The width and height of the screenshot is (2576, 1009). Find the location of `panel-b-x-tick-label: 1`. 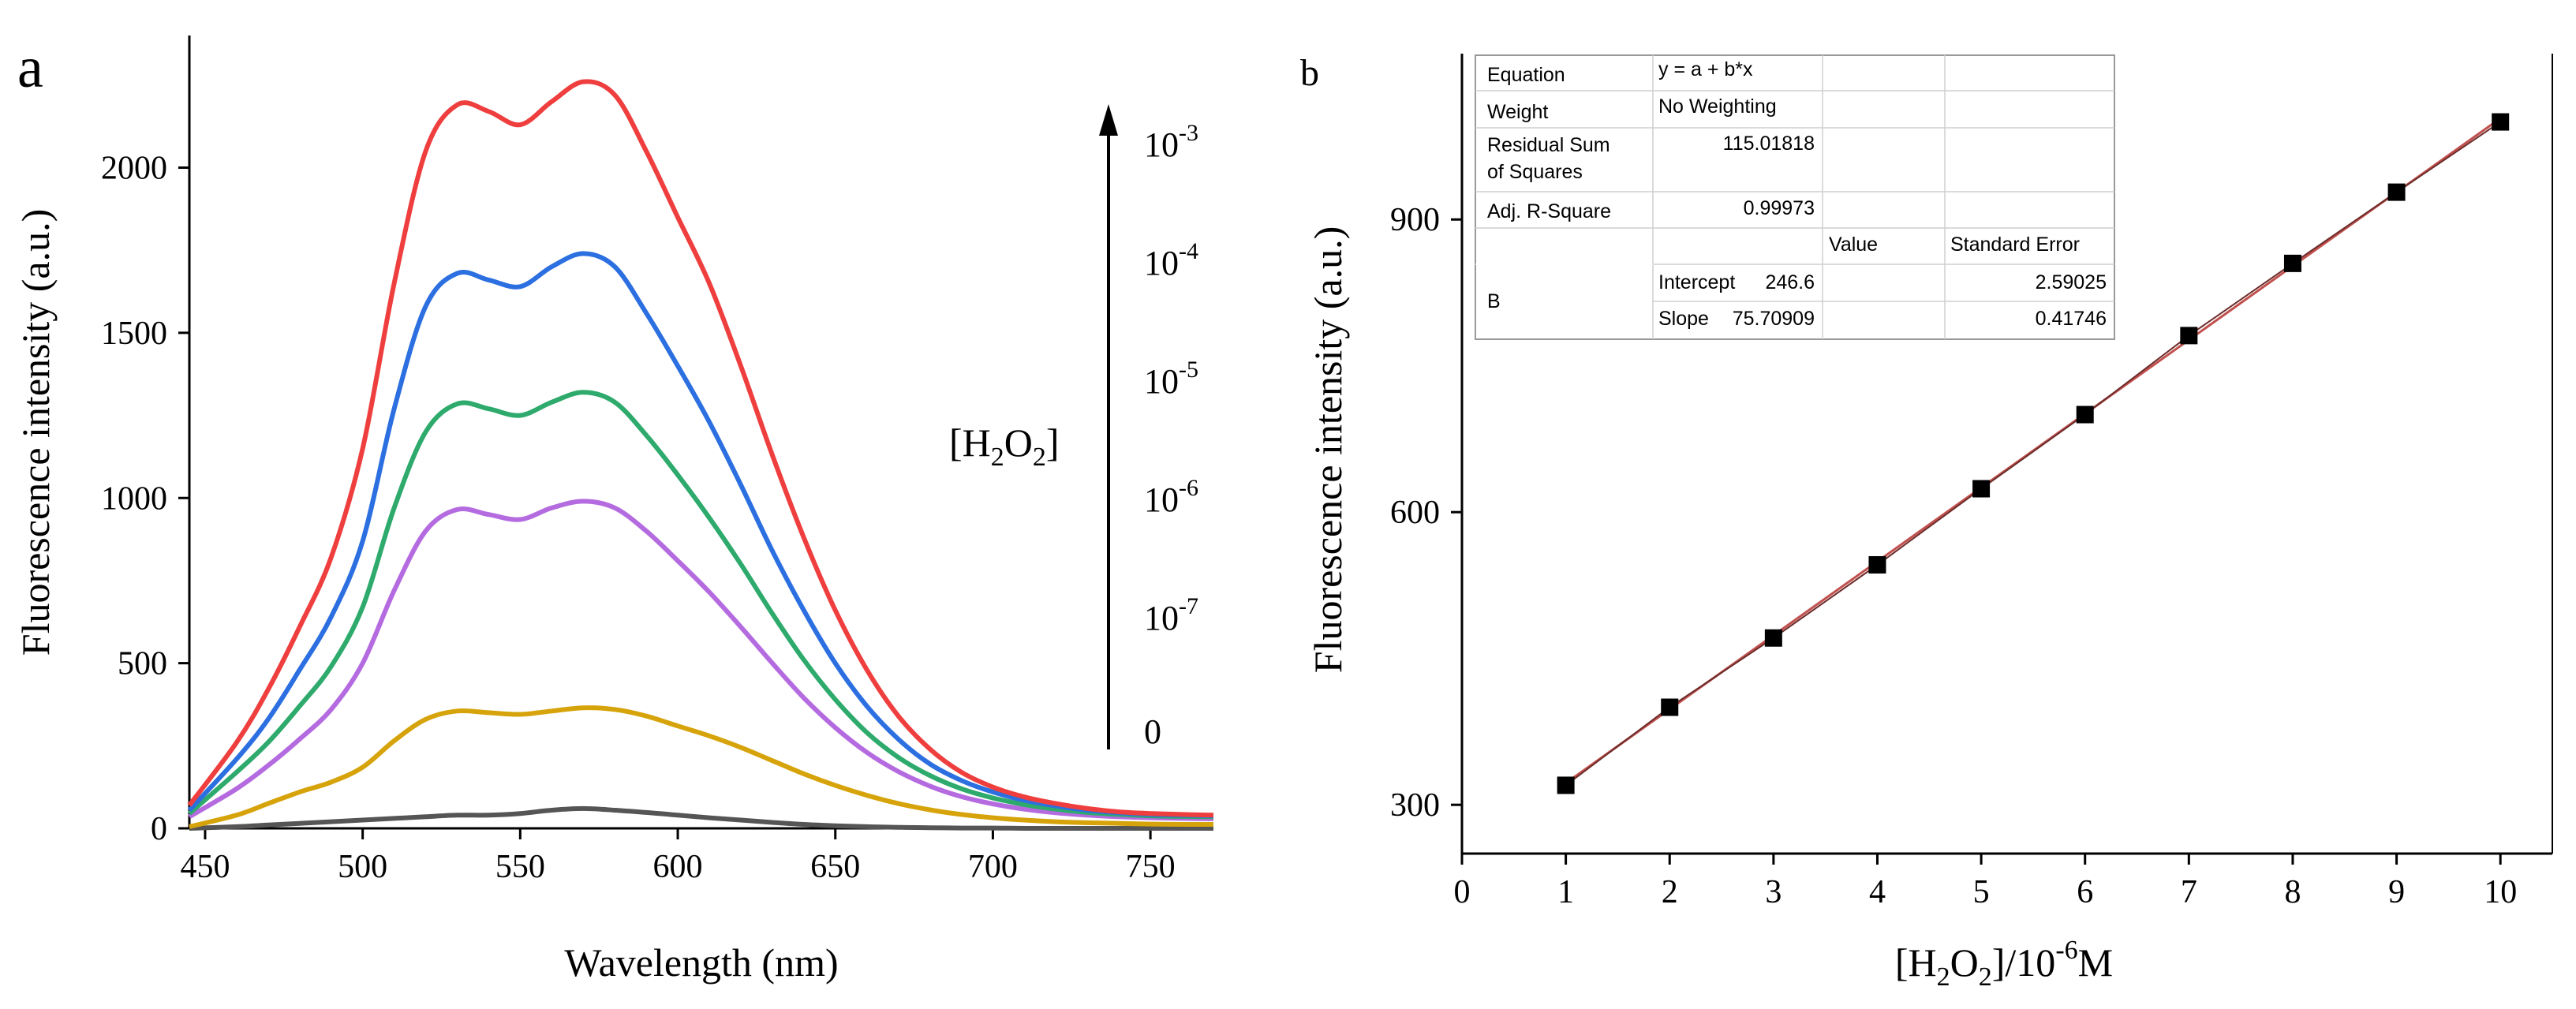

panel-b-x-tick-label: 1 is located at coordinates (1565, 892).